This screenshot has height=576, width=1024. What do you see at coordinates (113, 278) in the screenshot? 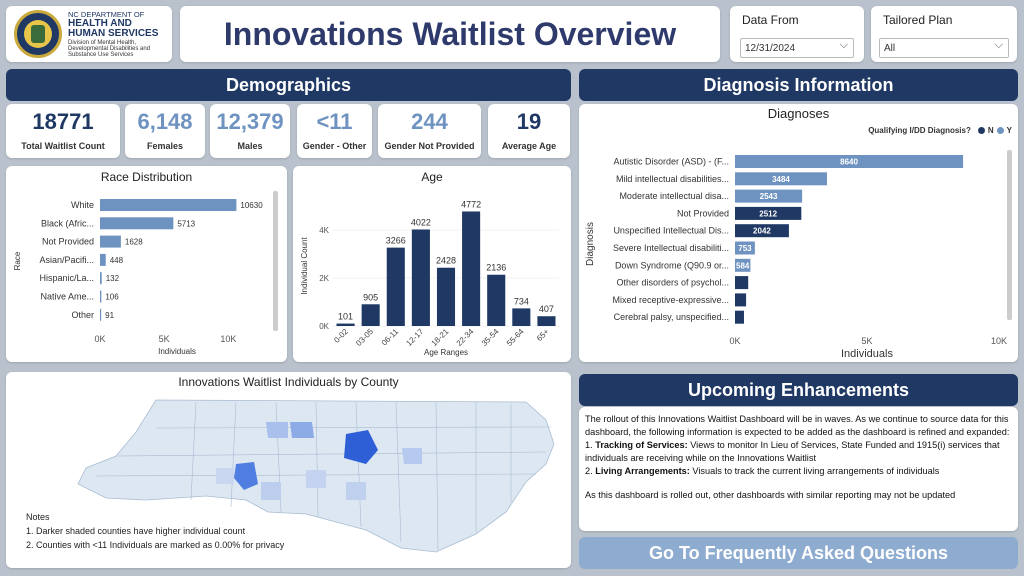
I see `race-value-label: 132` at bounding box center [113, 278].